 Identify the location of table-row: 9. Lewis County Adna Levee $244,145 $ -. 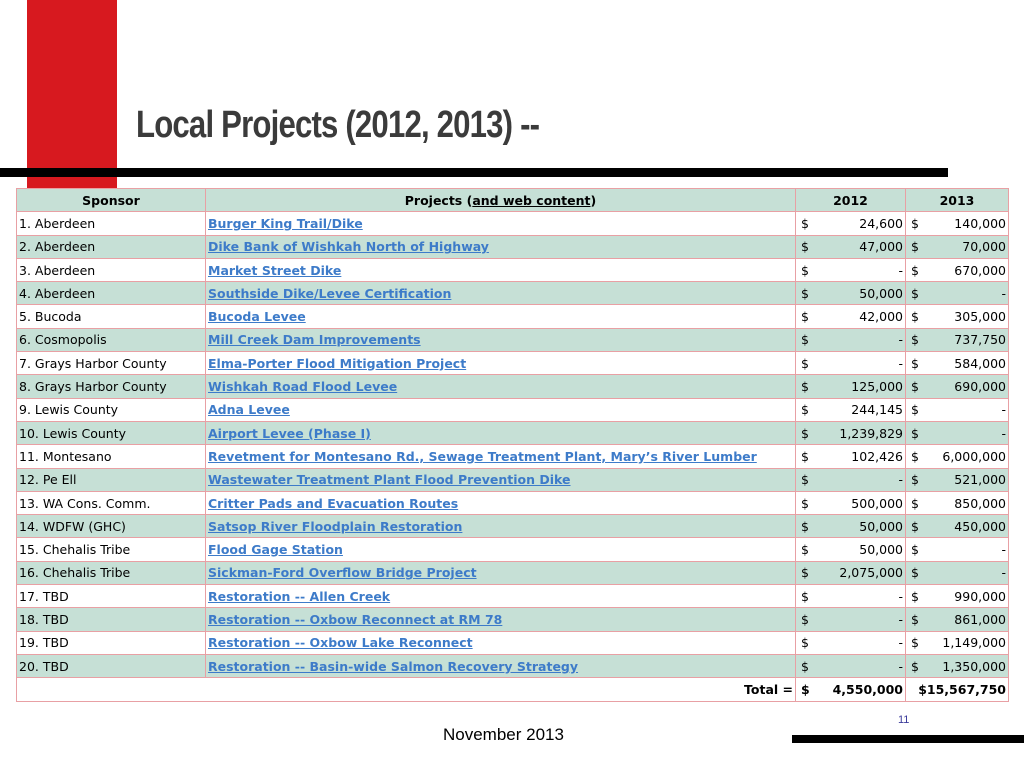
(512, 409).